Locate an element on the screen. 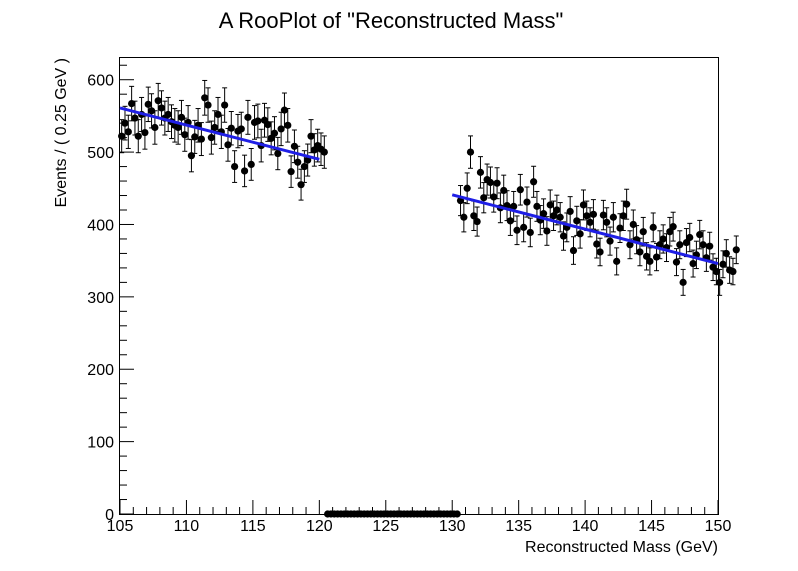  x-tick-label: 130 is located at coordinates (452, 526).